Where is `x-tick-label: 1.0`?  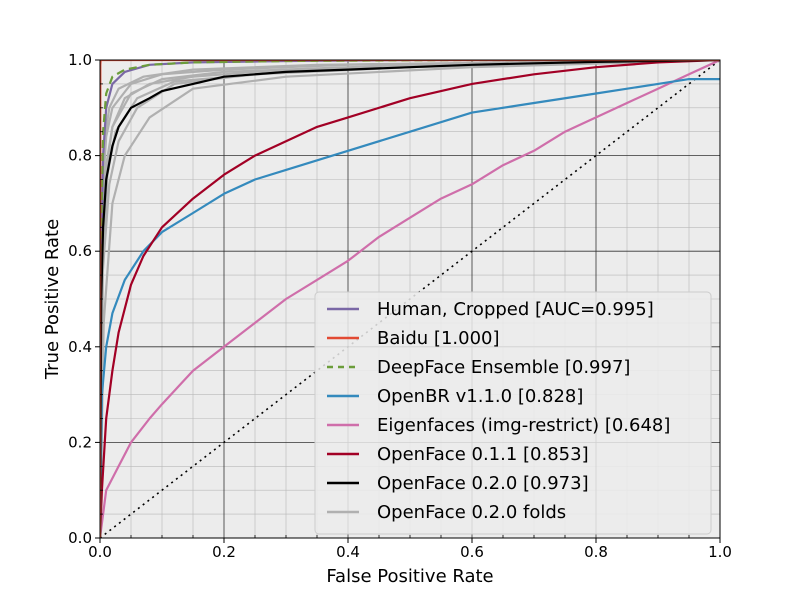 x-tick-label: 1.0 is located at coordinates (720, 552).